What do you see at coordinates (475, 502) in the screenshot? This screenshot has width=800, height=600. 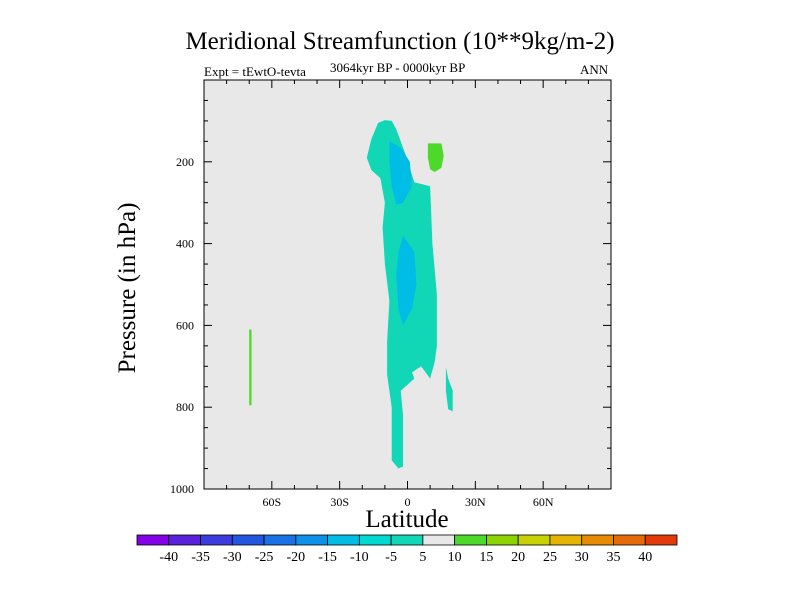 I see `x-tick-label: 30N` at bounding box center [475, 502].